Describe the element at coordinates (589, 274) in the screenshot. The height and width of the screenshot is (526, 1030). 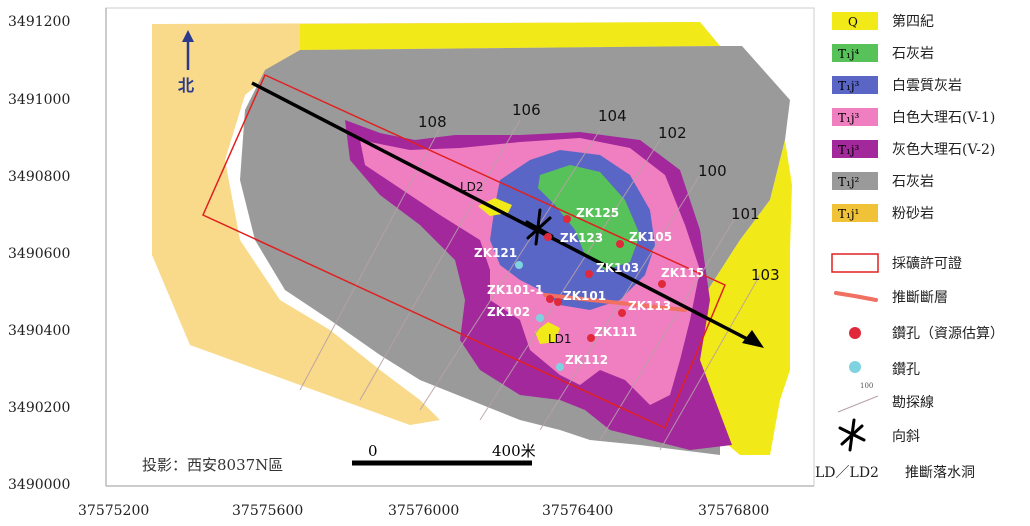
I see `drill-hole-zk103` at that location.